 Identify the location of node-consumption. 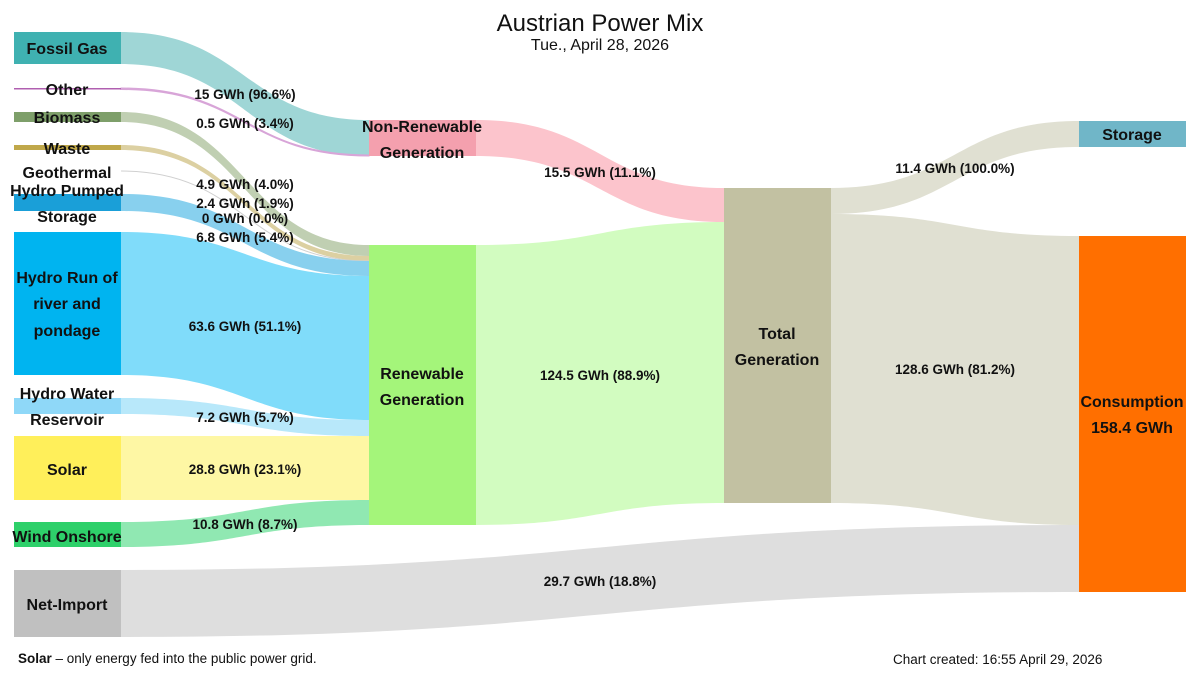
(1132, 414).